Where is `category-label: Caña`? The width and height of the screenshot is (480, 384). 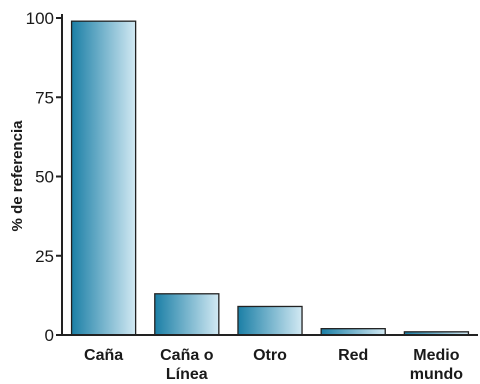 category-label: Caña is located at coordinates (103, 355).